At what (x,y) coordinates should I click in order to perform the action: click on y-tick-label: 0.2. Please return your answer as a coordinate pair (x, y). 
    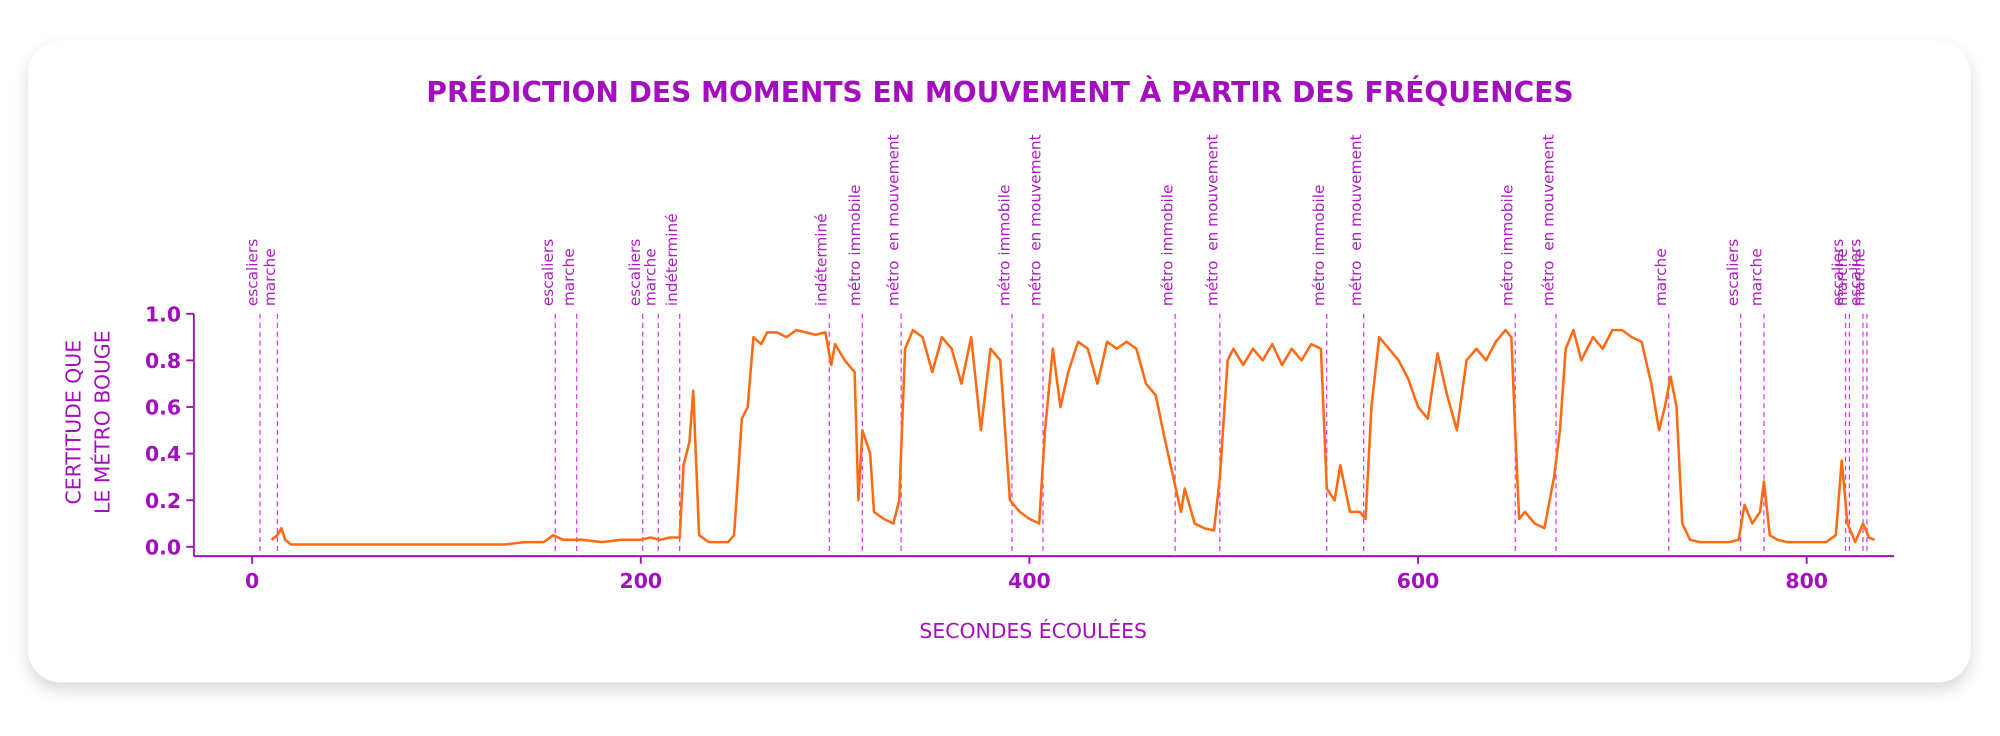
    Looking at the image, I should click on (163, 501).